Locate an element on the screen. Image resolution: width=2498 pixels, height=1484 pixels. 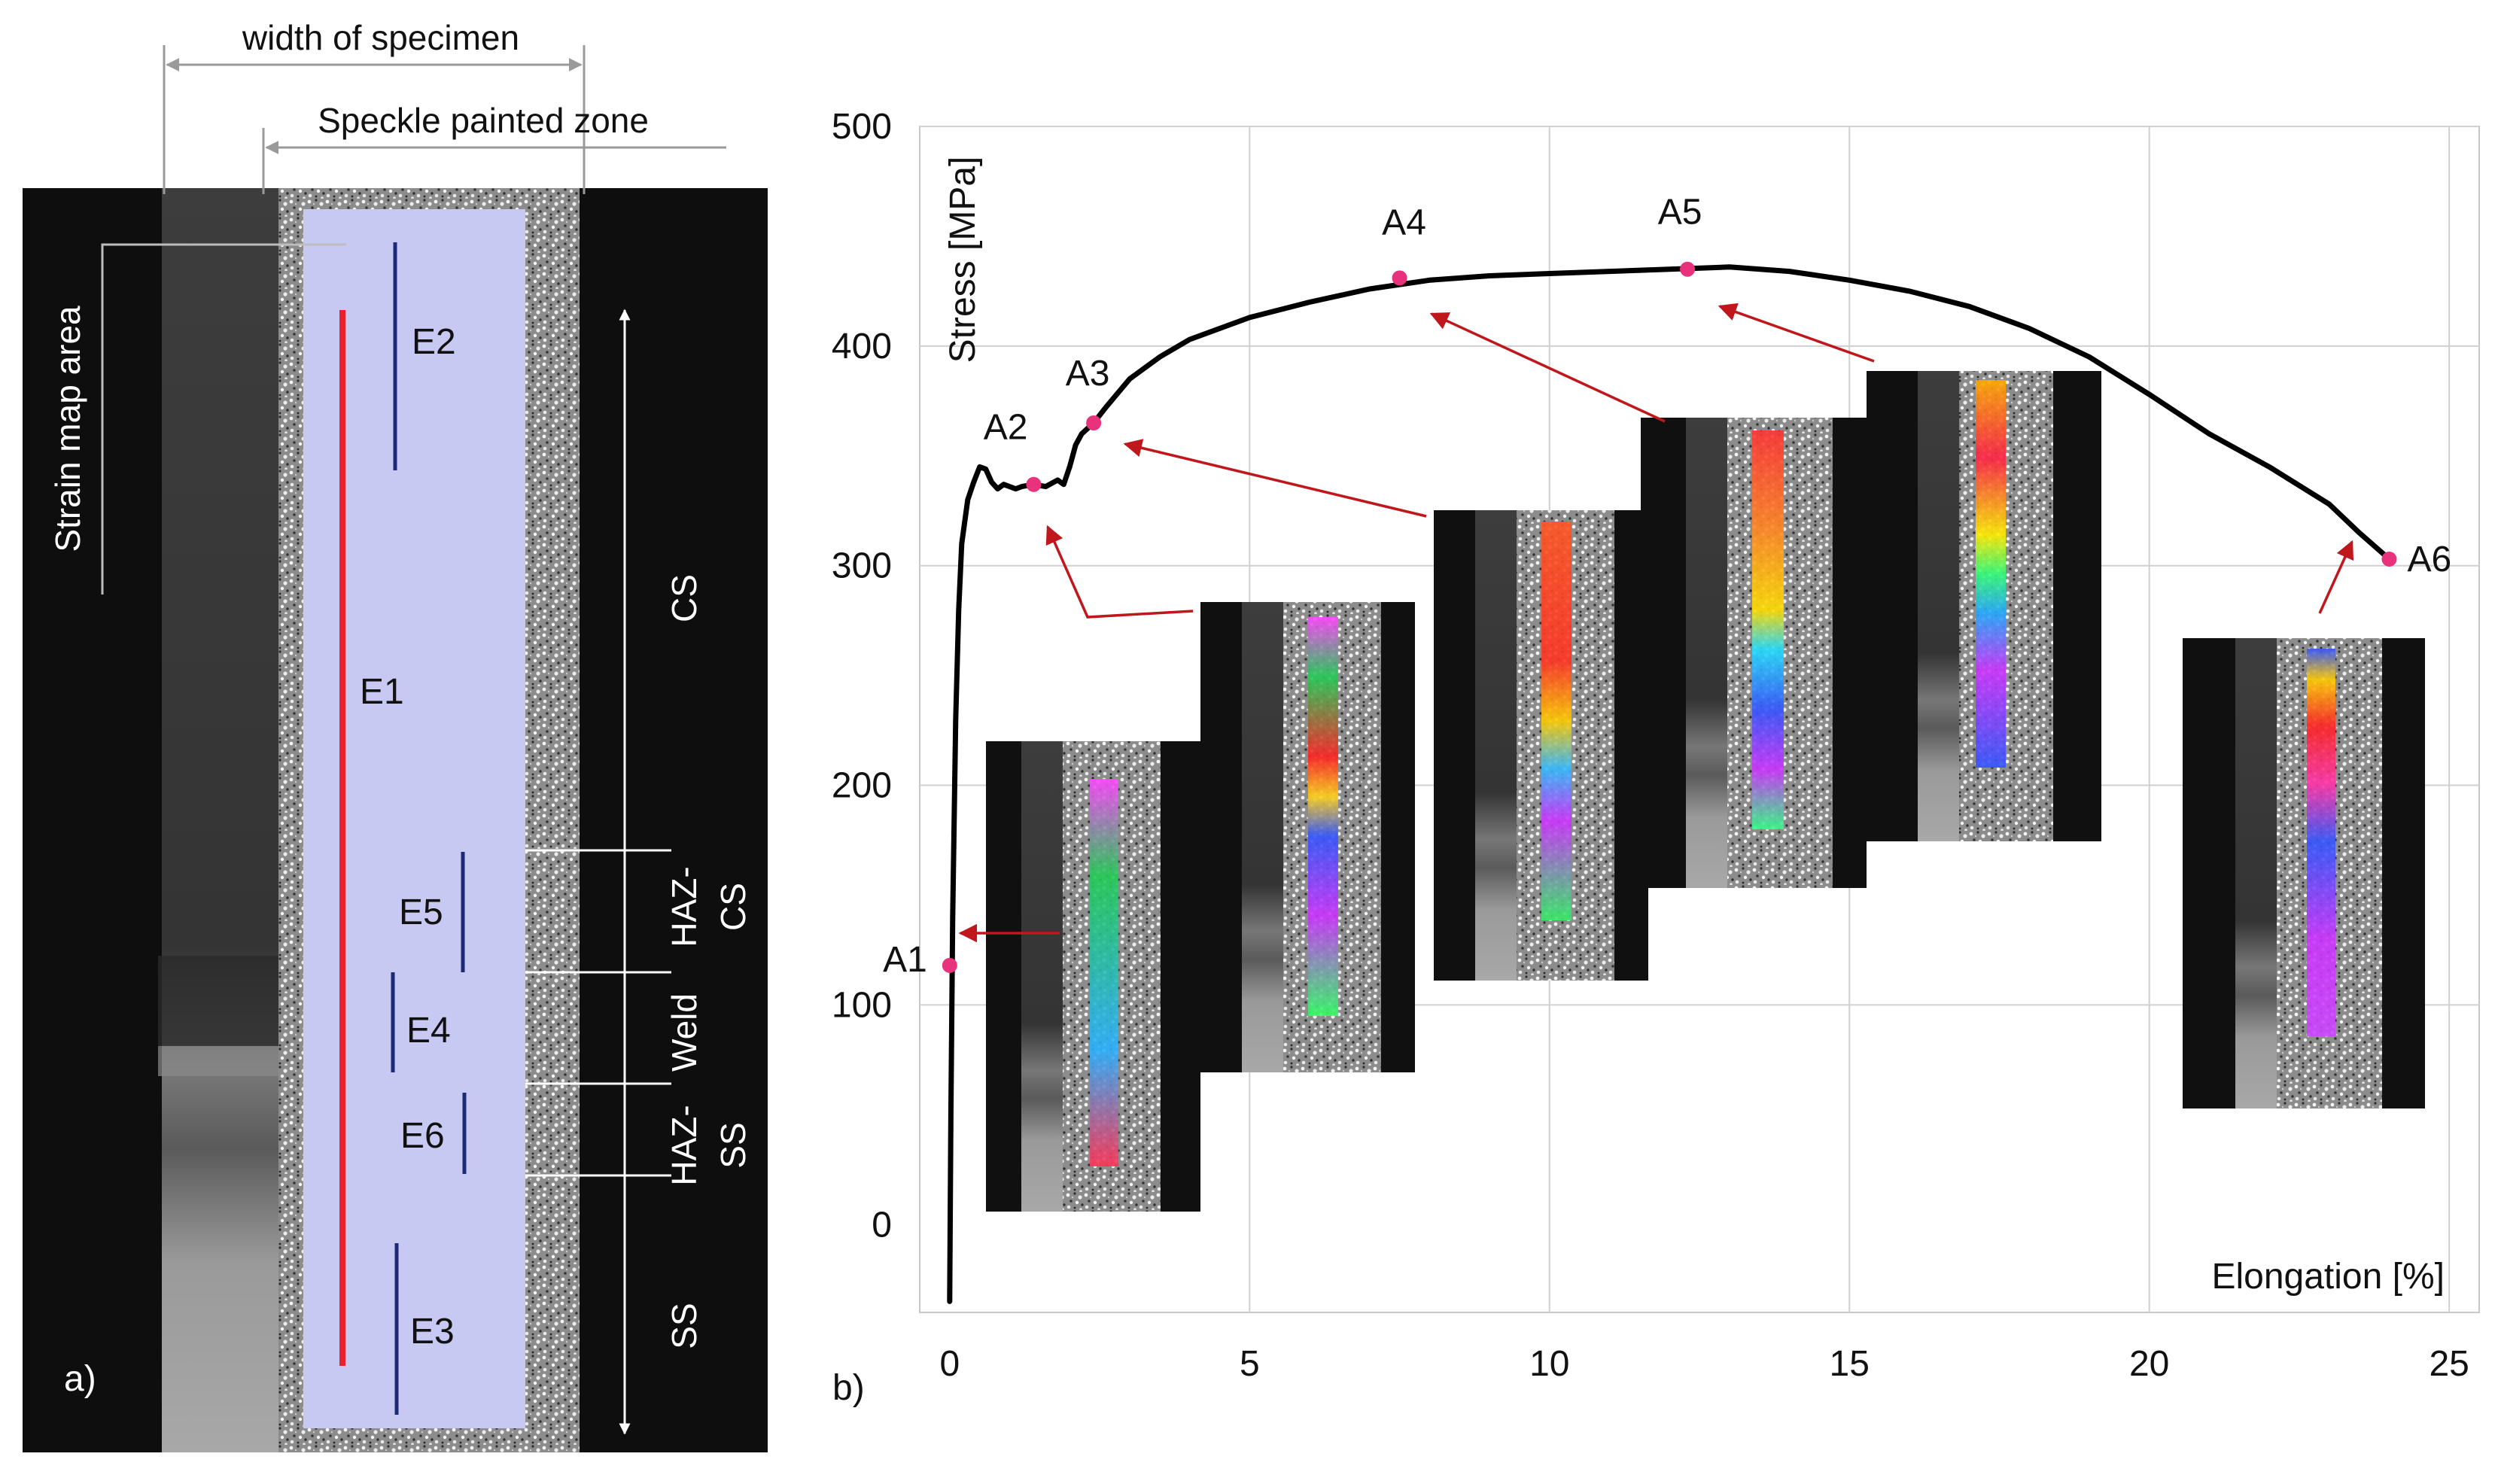
extensometer-e6-label: E6 is located at coordinates (423, 1136).